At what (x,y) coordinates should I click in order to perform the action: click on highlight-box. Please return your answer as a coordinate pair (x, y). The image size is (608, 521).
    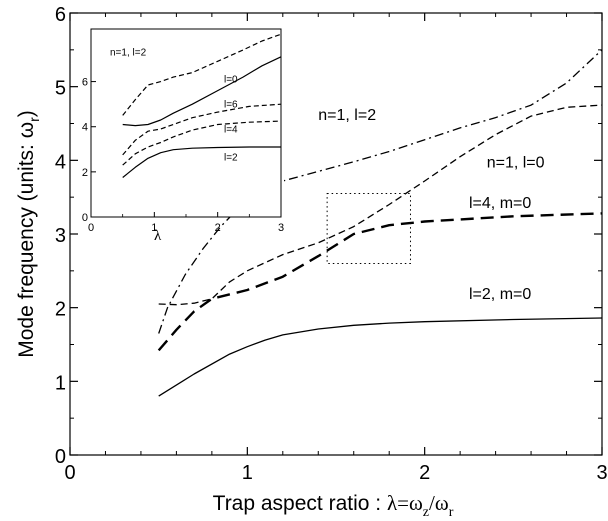
    Looking at the image, I should click on (368, 228).